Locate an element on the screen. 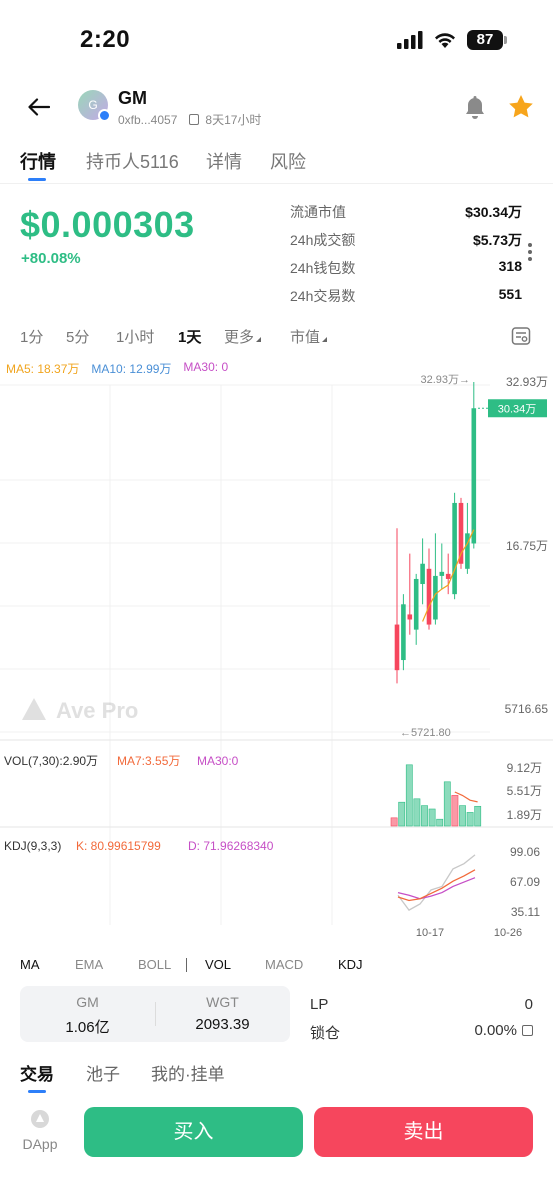 The image size is (553, 1200). back-arrow-icon is located at coordinates (39, 107).